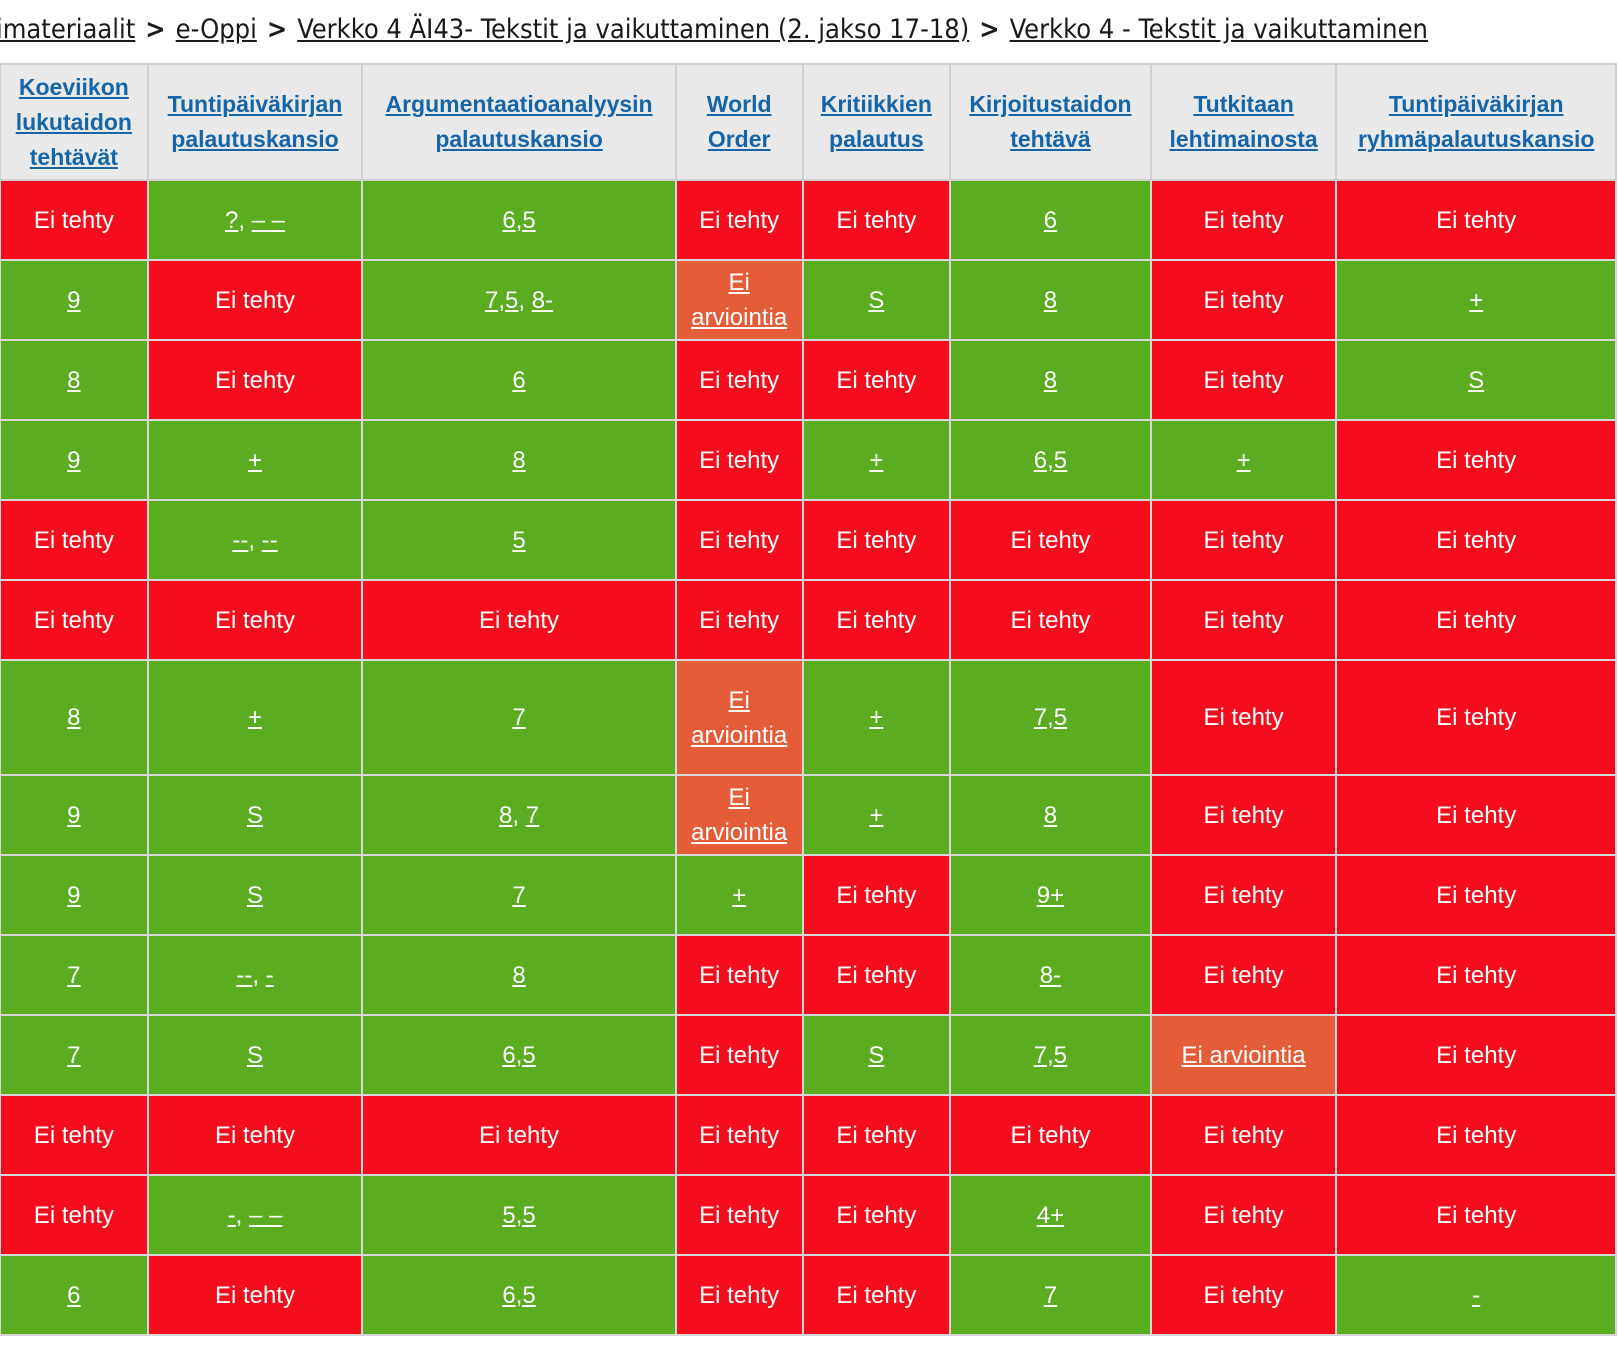  Describe the element at coordinates (519, 139) in the screenshot. I see `column-header-line: palautuskansio` at that location.